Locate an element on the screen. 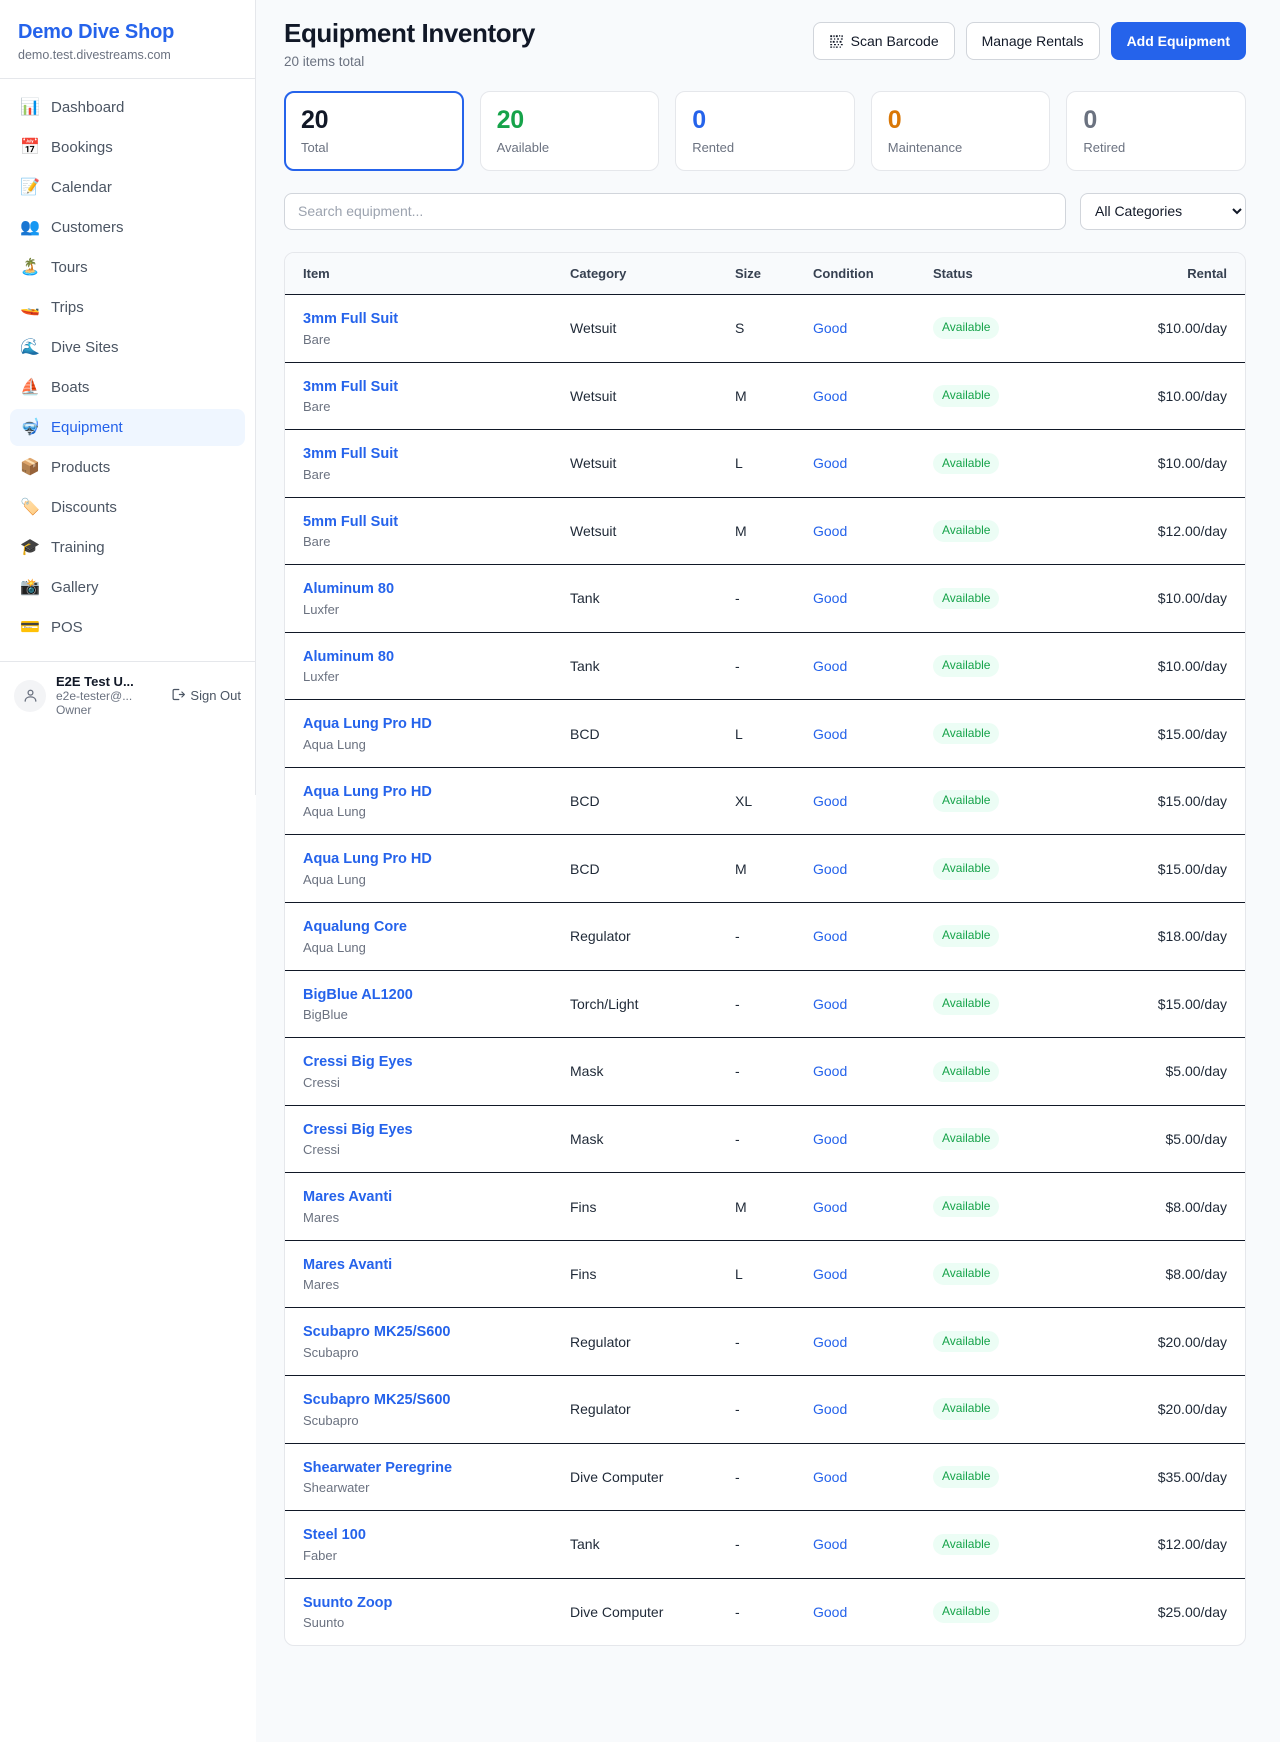 The image size is (1280, 1742). sidebar-item-equipment: 🤿 Equipment is located at coordinates (127, 427).